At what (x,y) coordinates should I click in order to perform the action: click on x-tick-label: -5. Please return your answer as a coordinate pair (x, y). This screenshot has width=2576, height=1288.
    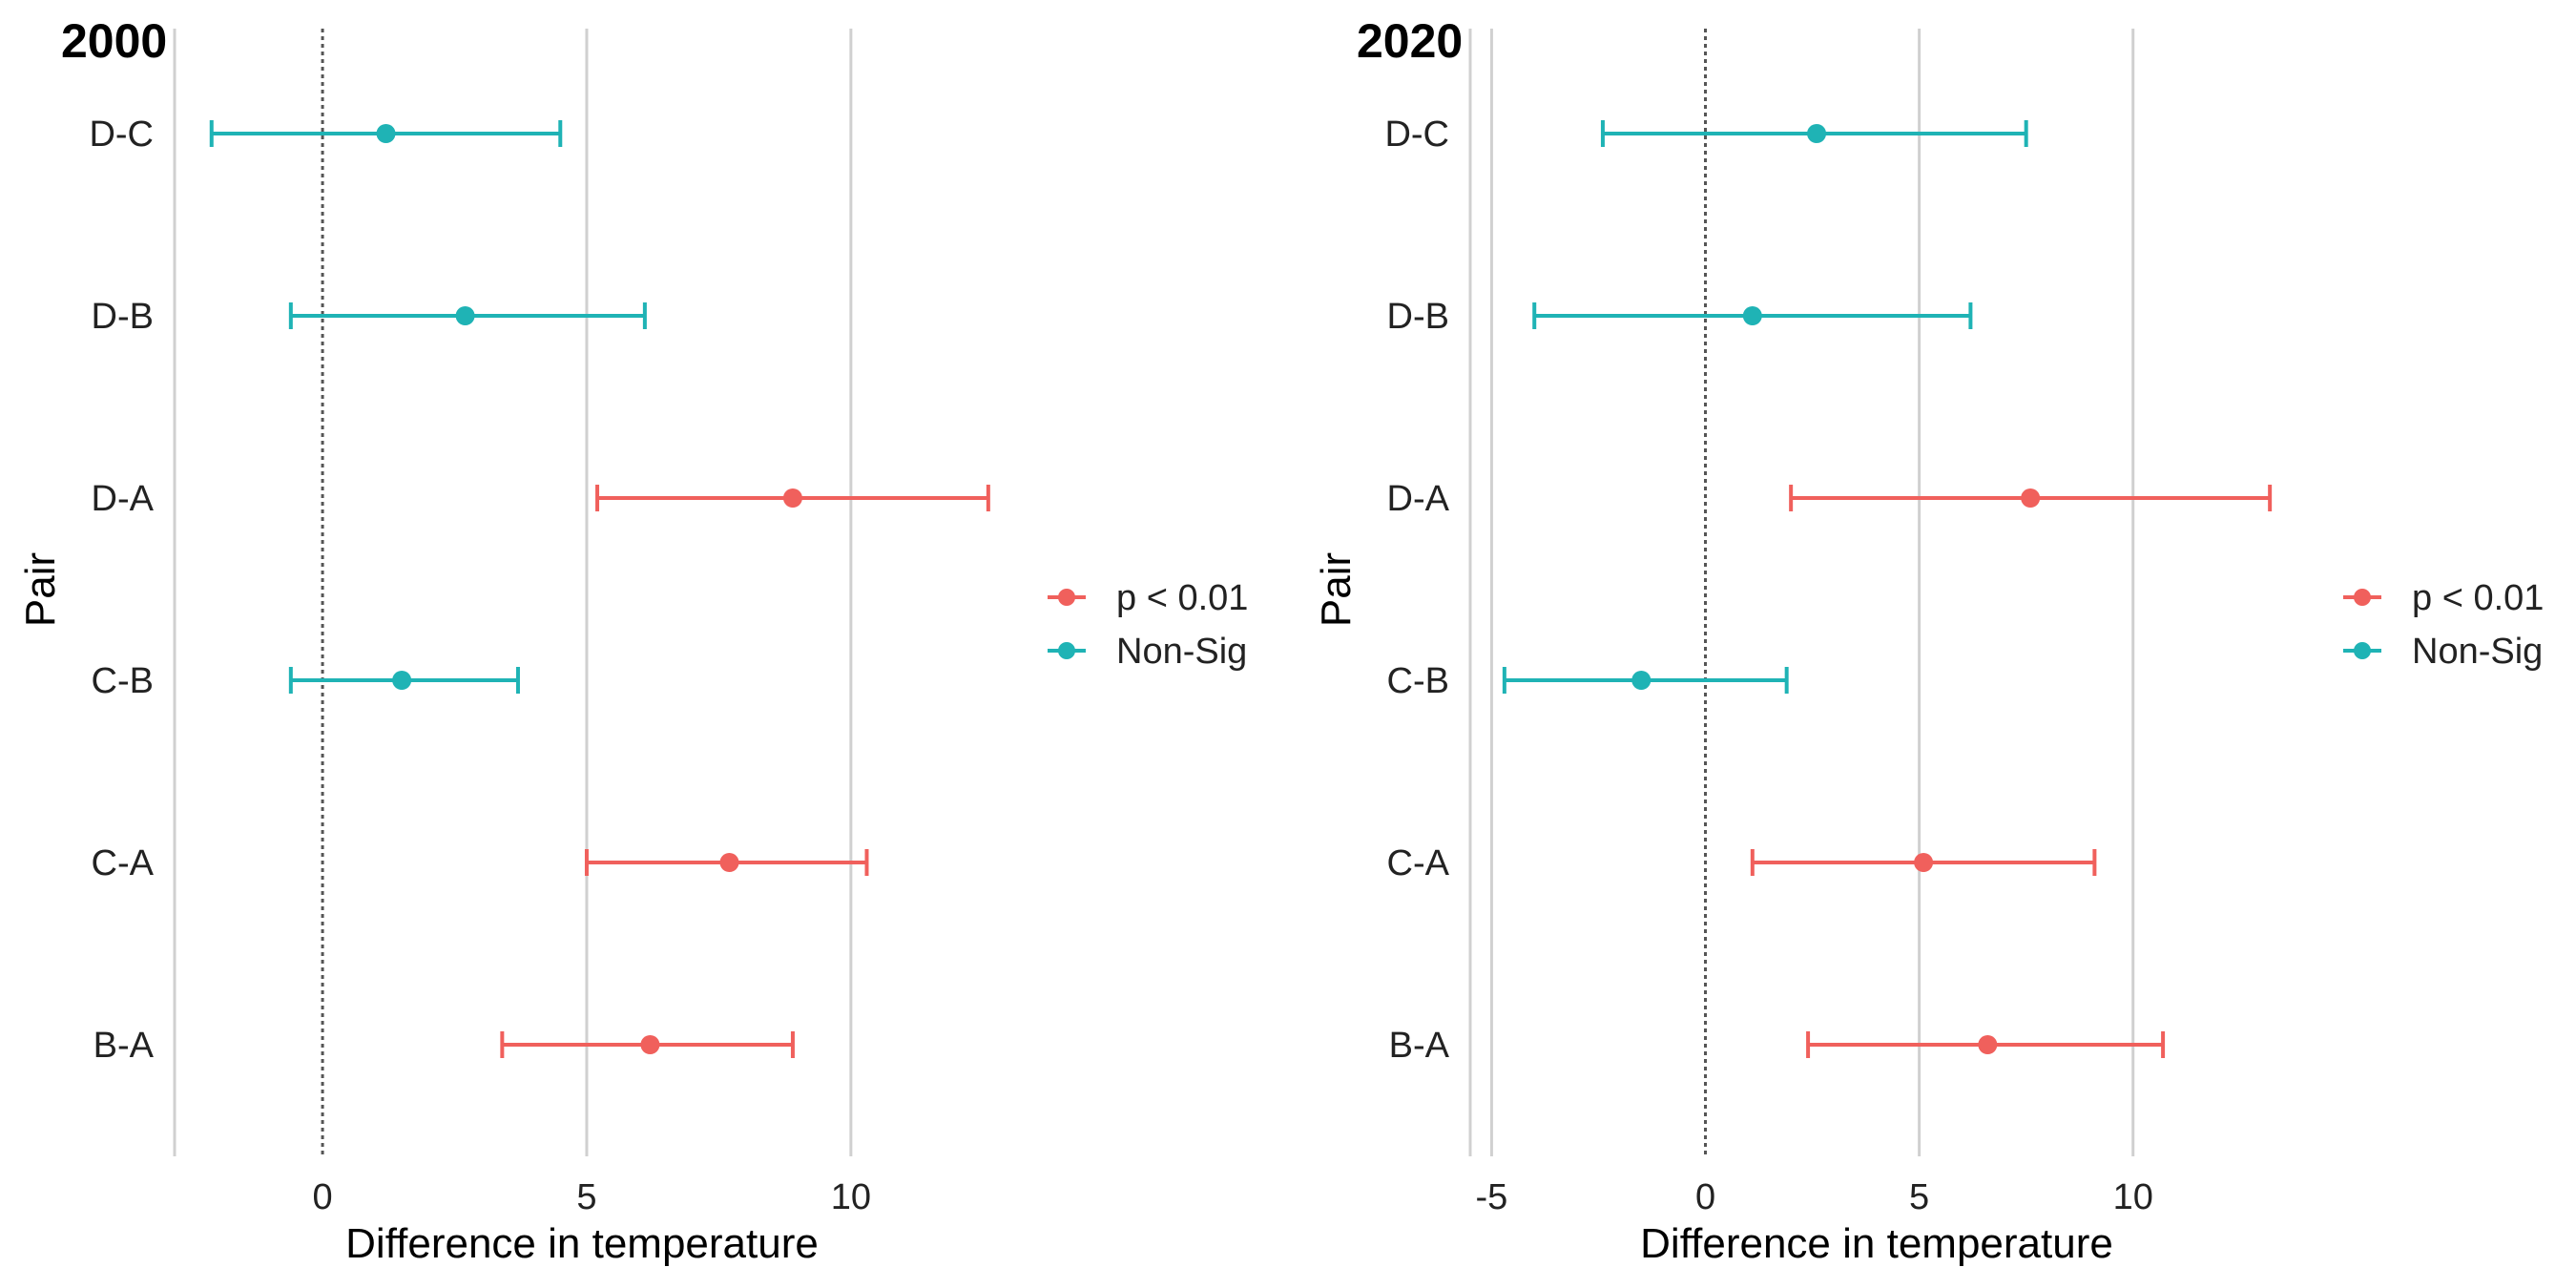
    Looking at the image, I should click on (1492, 1197).